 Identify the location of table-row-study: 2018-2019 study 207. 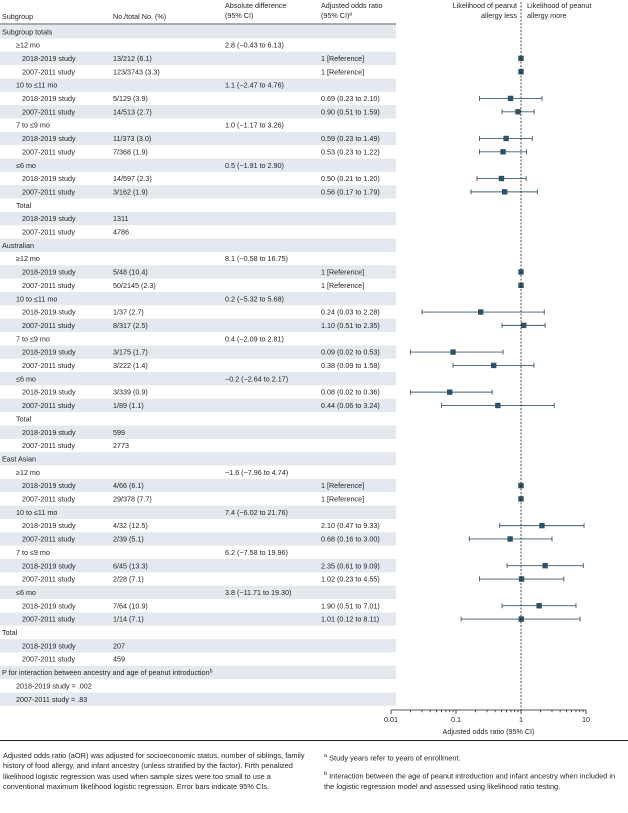
(73, 645).